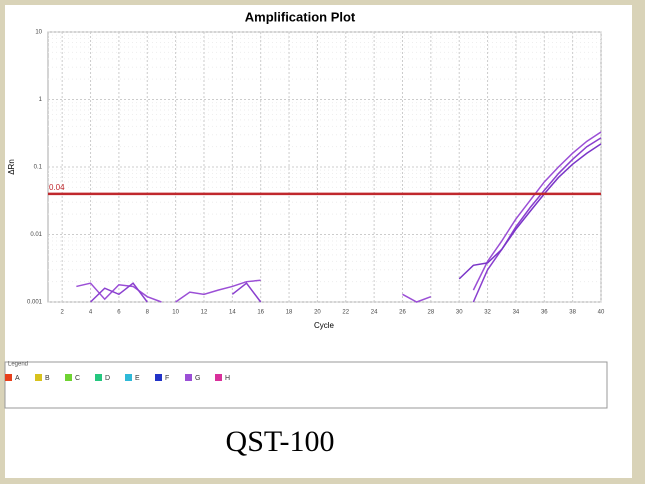 The image size is (645, 484). What do you see at coordinates (300, 16) in the screenshot?
I see `chart-title: Amplification Plot` at bounding box center [300, 16].